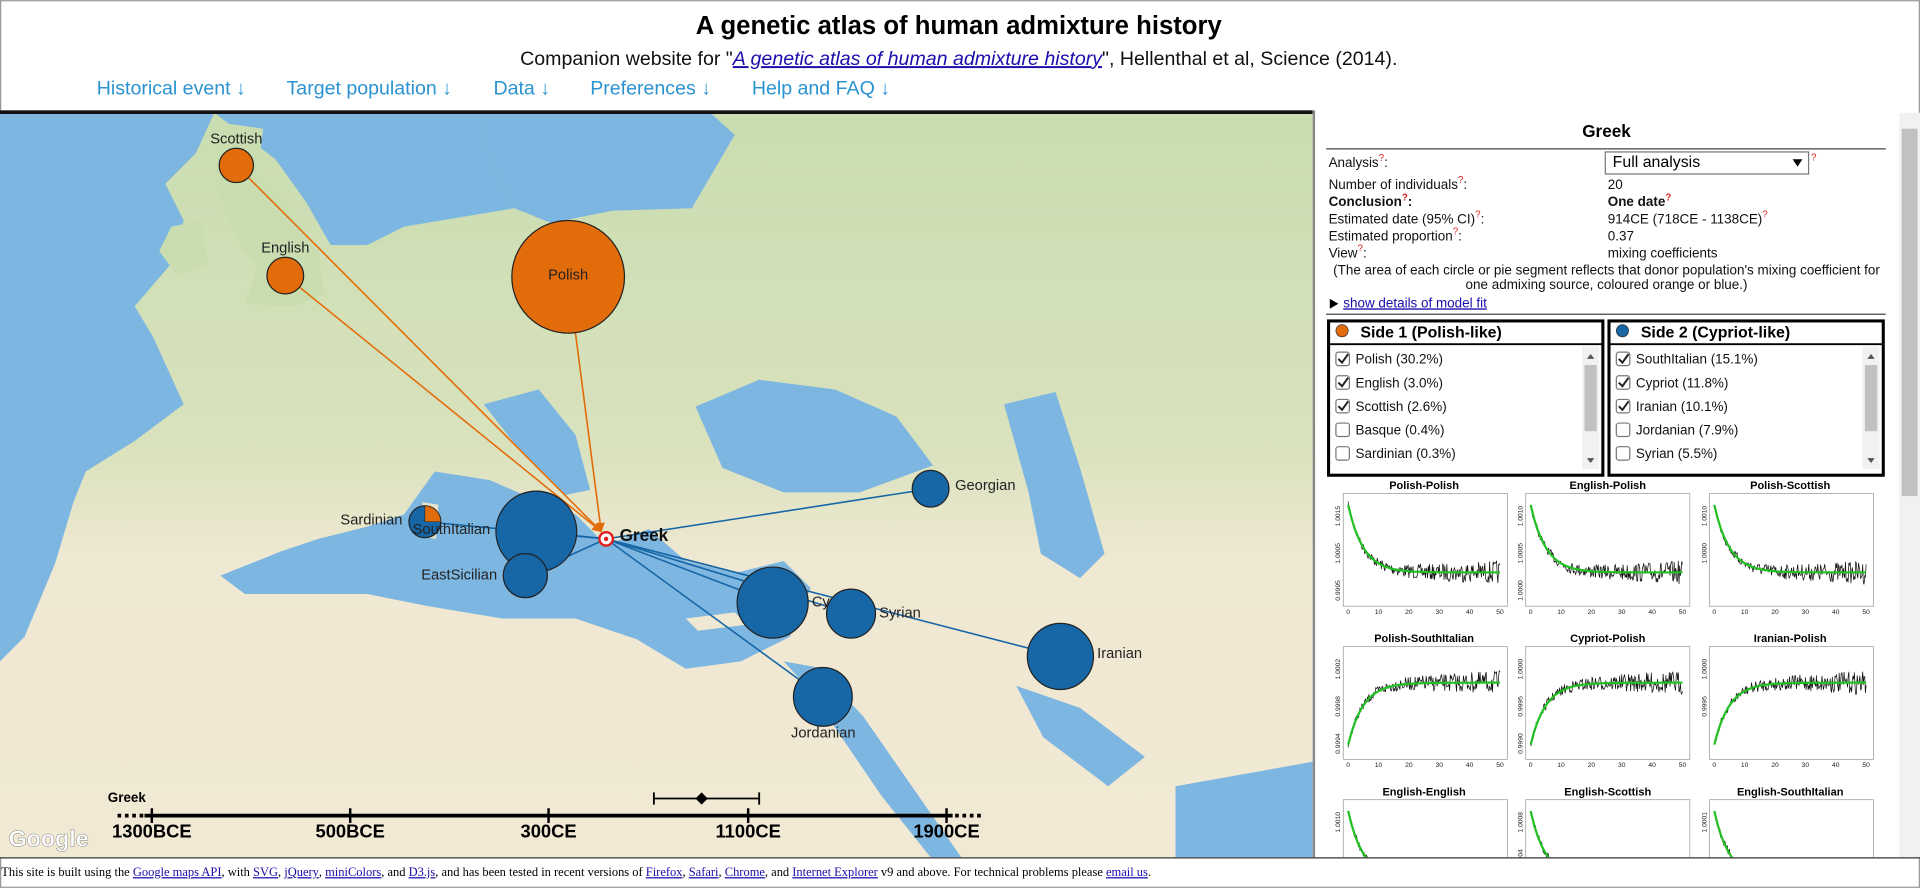  Describe the element at coordinates (1400, 382) in the screenshot. I see `side-item: English (3.0%)` at that location.